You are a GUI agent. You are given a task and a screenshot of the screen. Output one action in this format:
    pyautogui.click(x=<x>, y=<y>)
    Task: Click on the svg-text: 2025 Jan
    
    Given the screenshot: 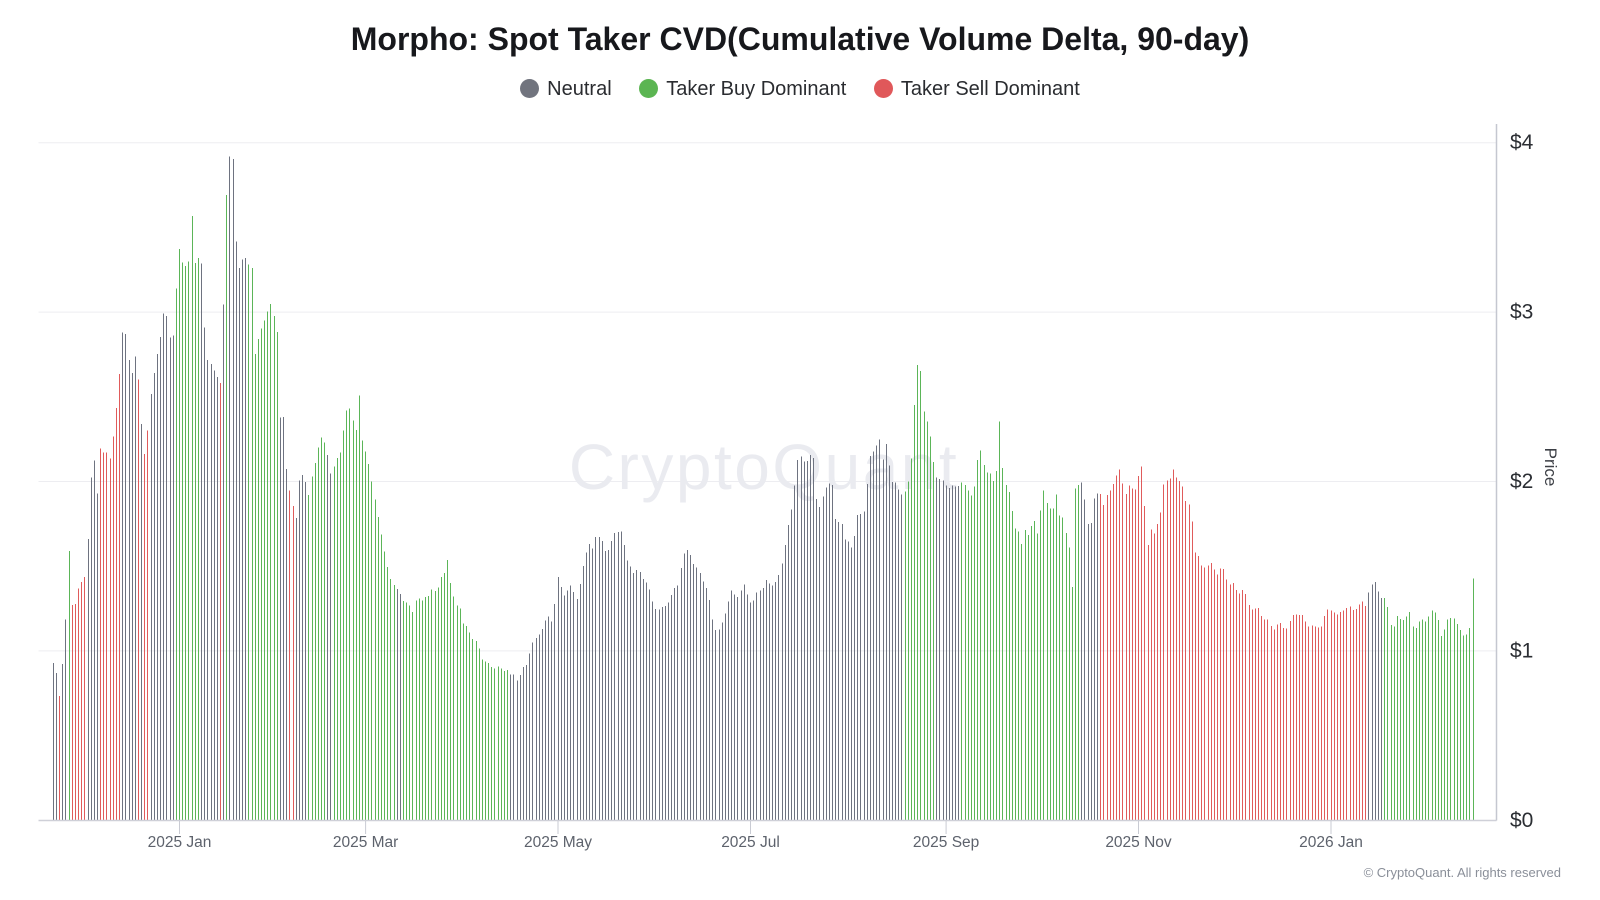 What is the action you would take?
    pyautogui.click(x=180, y=842)
    